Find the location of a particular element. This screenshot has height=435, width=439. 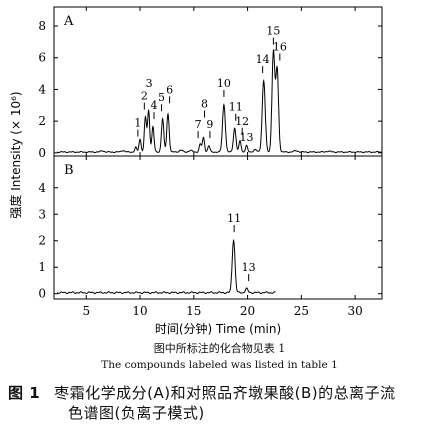

peak-label-7: 7 is located at coordinates (198, 124).